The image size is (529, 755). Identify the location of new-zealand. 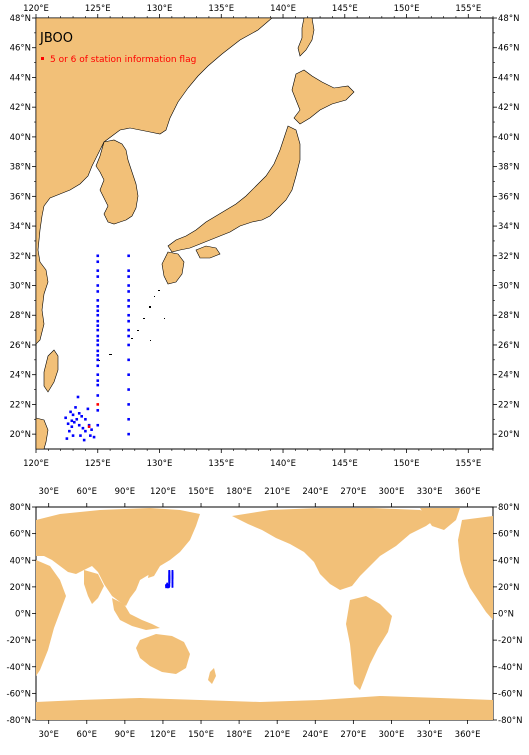
(212, 676).